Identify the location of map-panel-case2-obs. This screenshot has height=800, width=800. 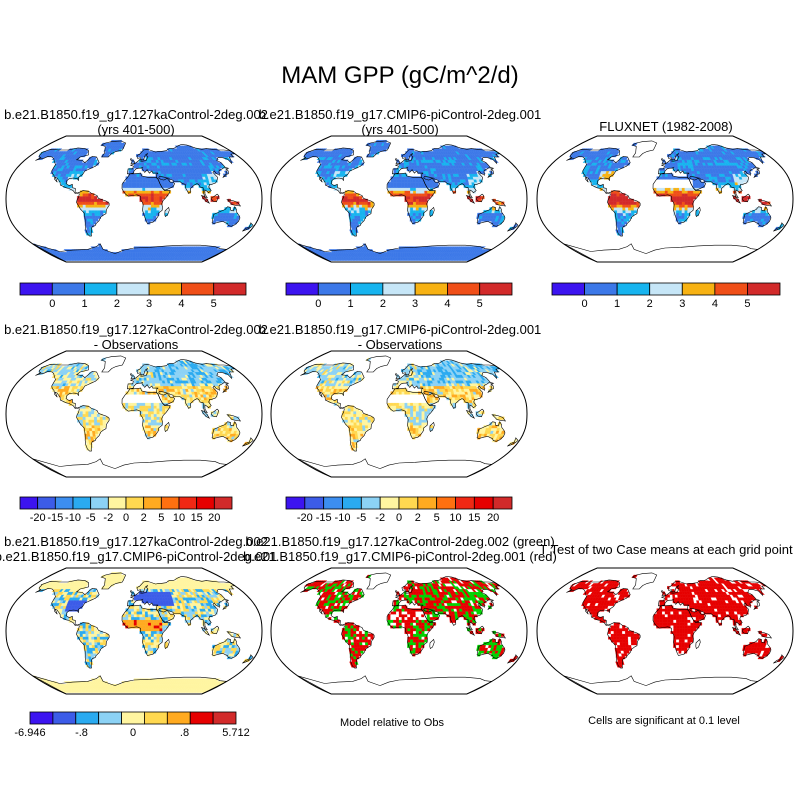
(399, 414).